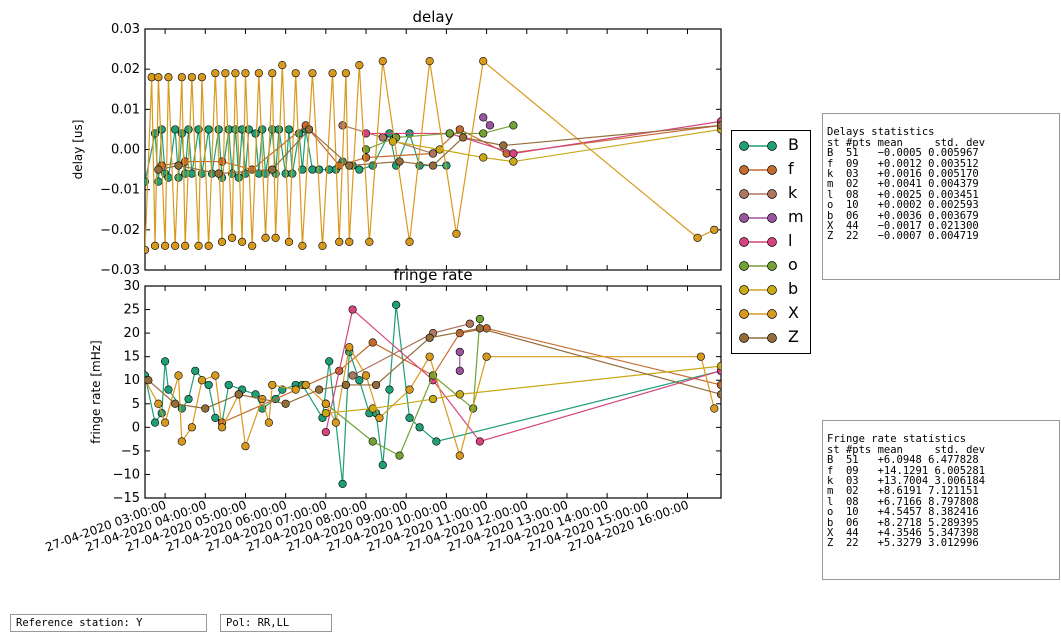 This screenshot has width=1061, height=634. I want to click on rate-ytick-label: −5, so click(130, 451).